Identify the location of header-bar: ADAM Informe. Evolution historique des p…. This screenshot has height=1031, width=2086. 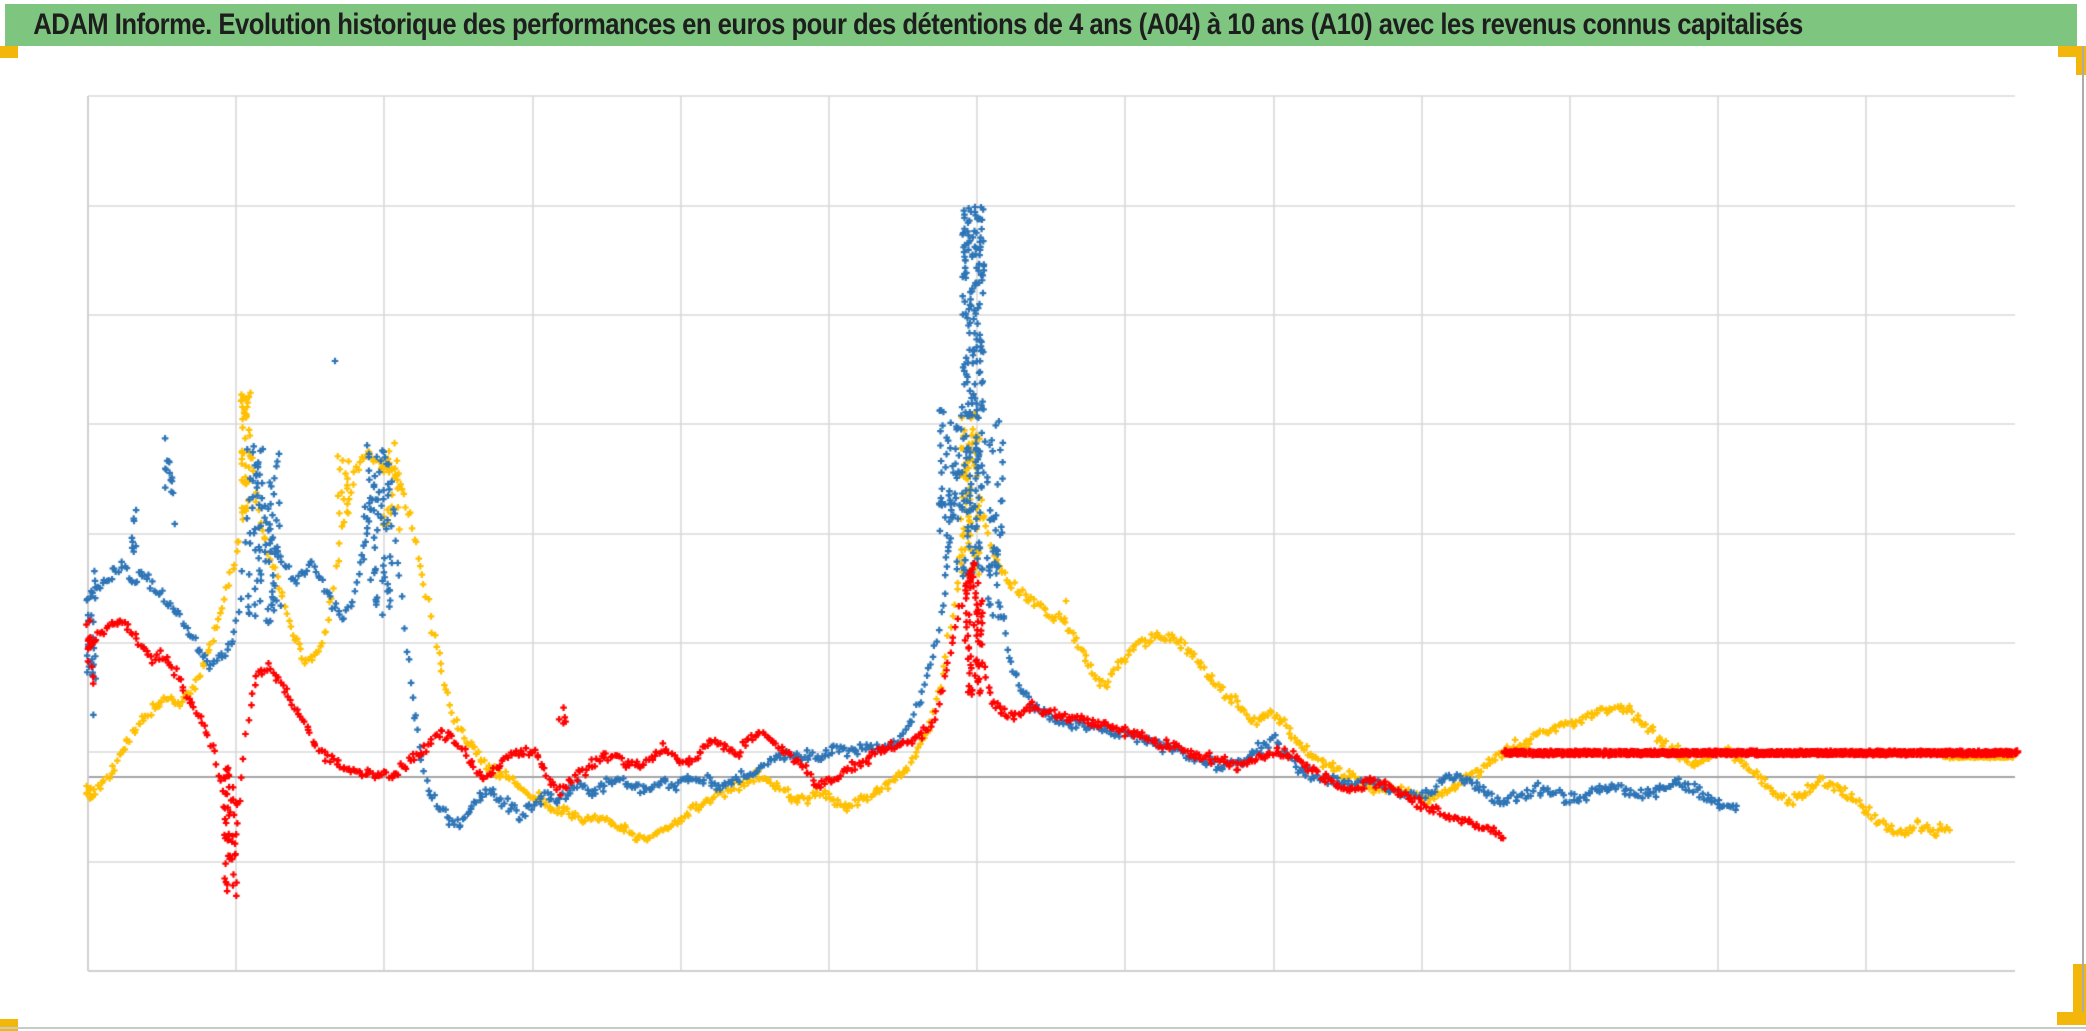
(1041, 25).